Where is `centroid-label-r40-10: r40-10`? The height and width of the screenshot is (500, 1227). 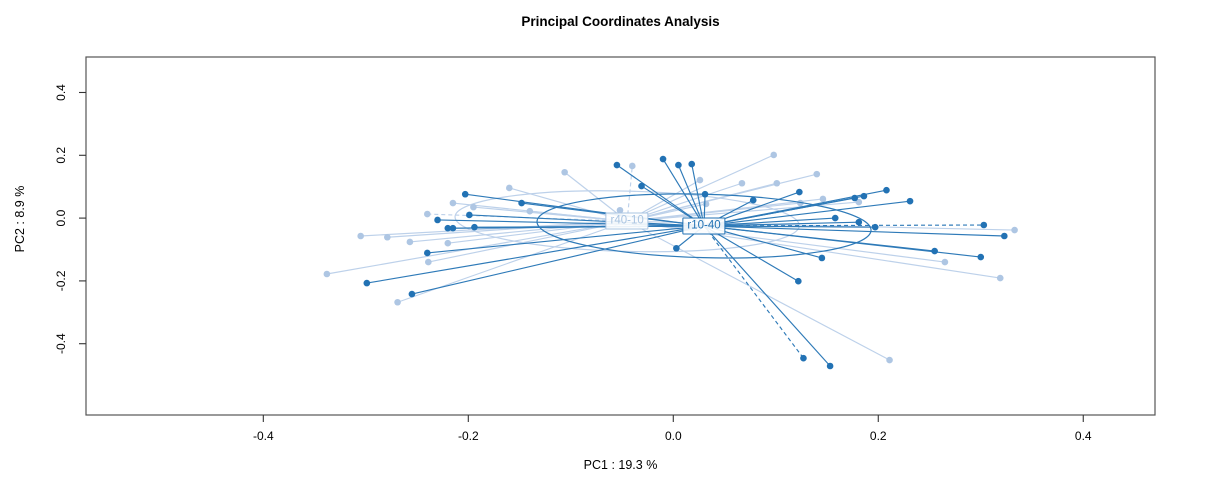 centroid-label-r40-10: r40-10 is located at coordinates (627, 221).